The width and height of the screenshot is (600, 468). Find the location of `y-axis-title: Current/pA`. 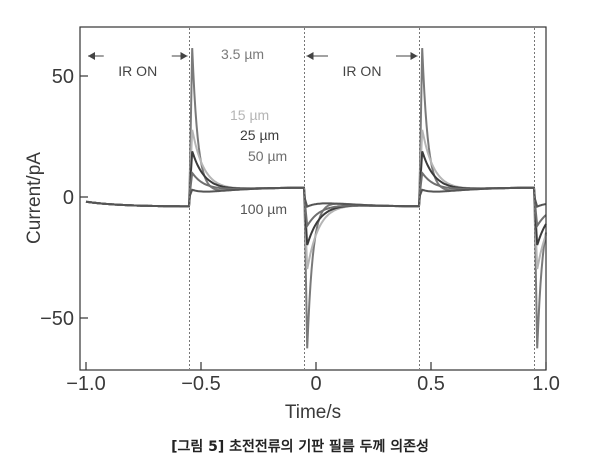

y-axis-title: Current/pA is located at coordinates (34, 198).